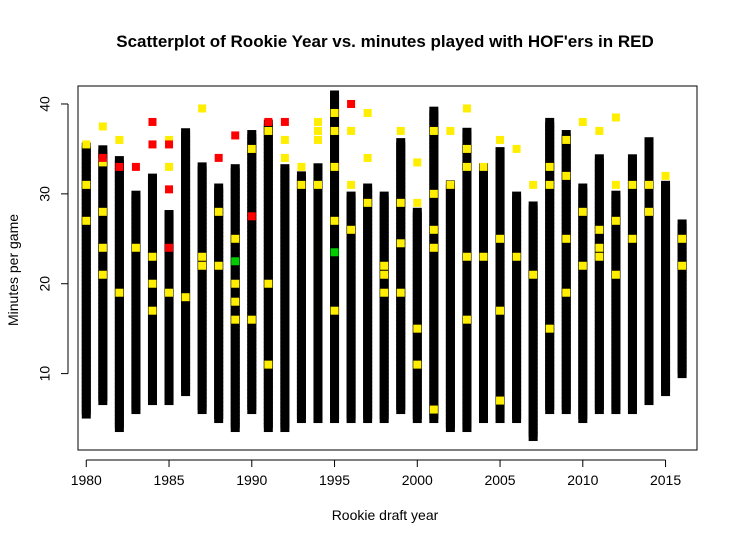  What do you see at coordinates (86, 480) in the screenshot?
I see `x-tick-label: 1980` at bounding box center [86, 480].